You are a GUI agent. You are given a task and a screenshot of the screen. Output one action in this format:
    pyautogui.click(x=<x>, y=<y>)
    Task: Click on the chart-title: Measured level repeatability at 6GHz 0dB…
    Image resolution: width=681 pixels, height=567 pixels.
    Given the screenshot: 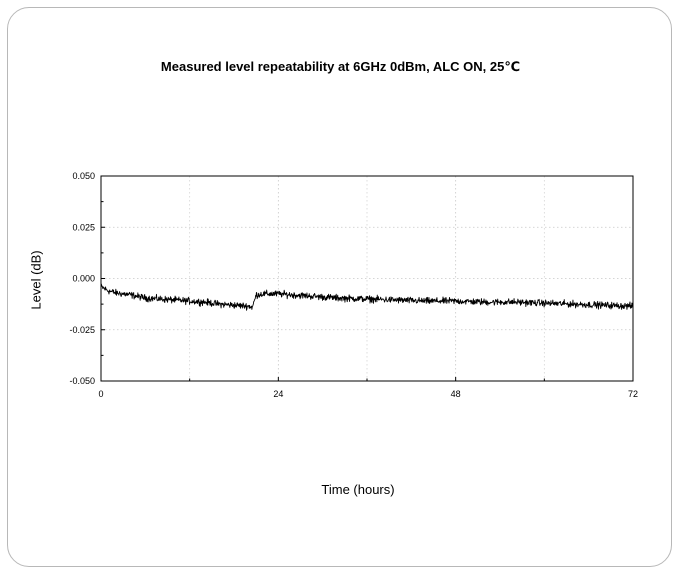 What is the action you would take?
    pyautogui.click(x=340, y=66)
    